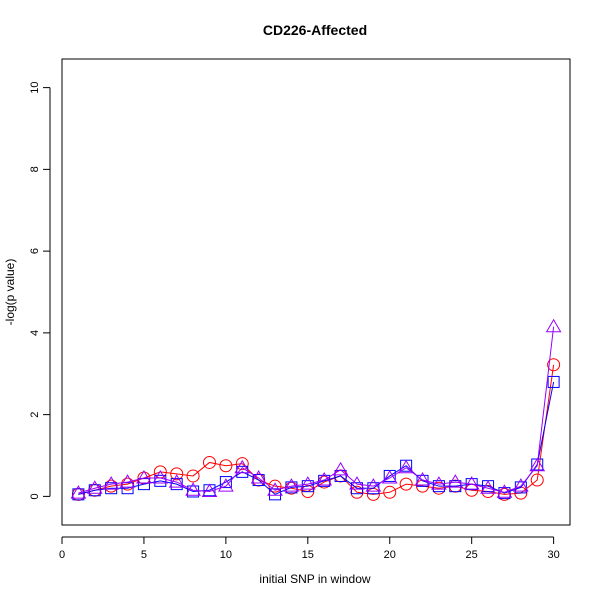 The width and height of the screenshot is (600, 600). What do you see at coordinates (390, 555) in the screenshot?
I see `x-tick-label: 20` at bounding box center [390, 555].